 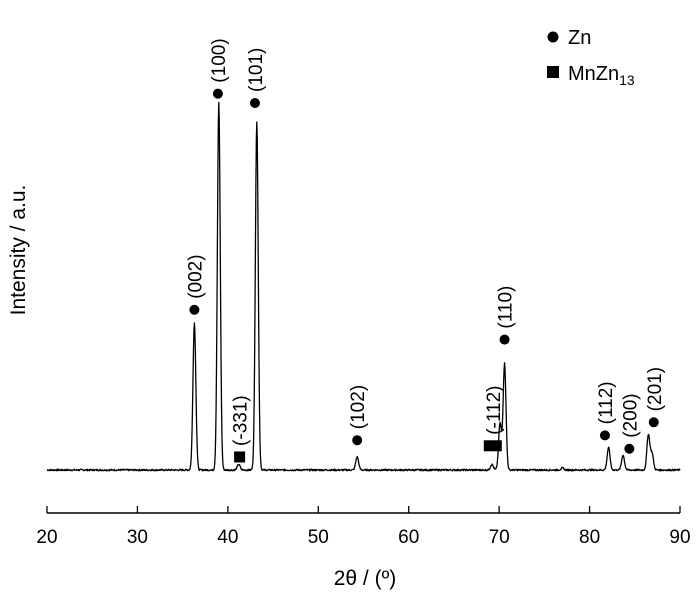 I want to click on peak-annotation: (-112), so click(x=494, y=419).